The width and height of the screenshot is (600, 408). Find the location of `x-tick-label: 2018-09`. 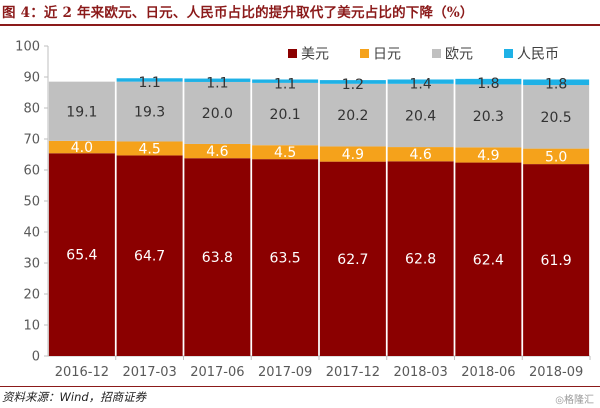

x-tick-label: 2018-09 is located at coordinates (556, 372).